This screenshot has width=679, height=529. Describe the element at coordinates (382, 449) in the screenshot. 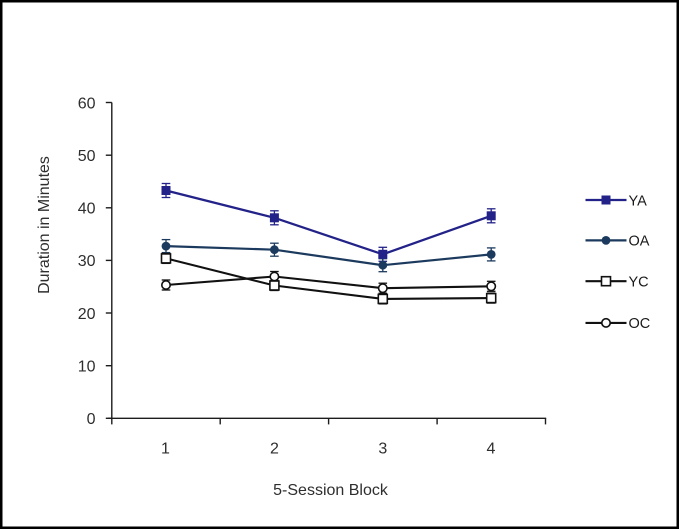

I see `svg-text: 3` at that location.